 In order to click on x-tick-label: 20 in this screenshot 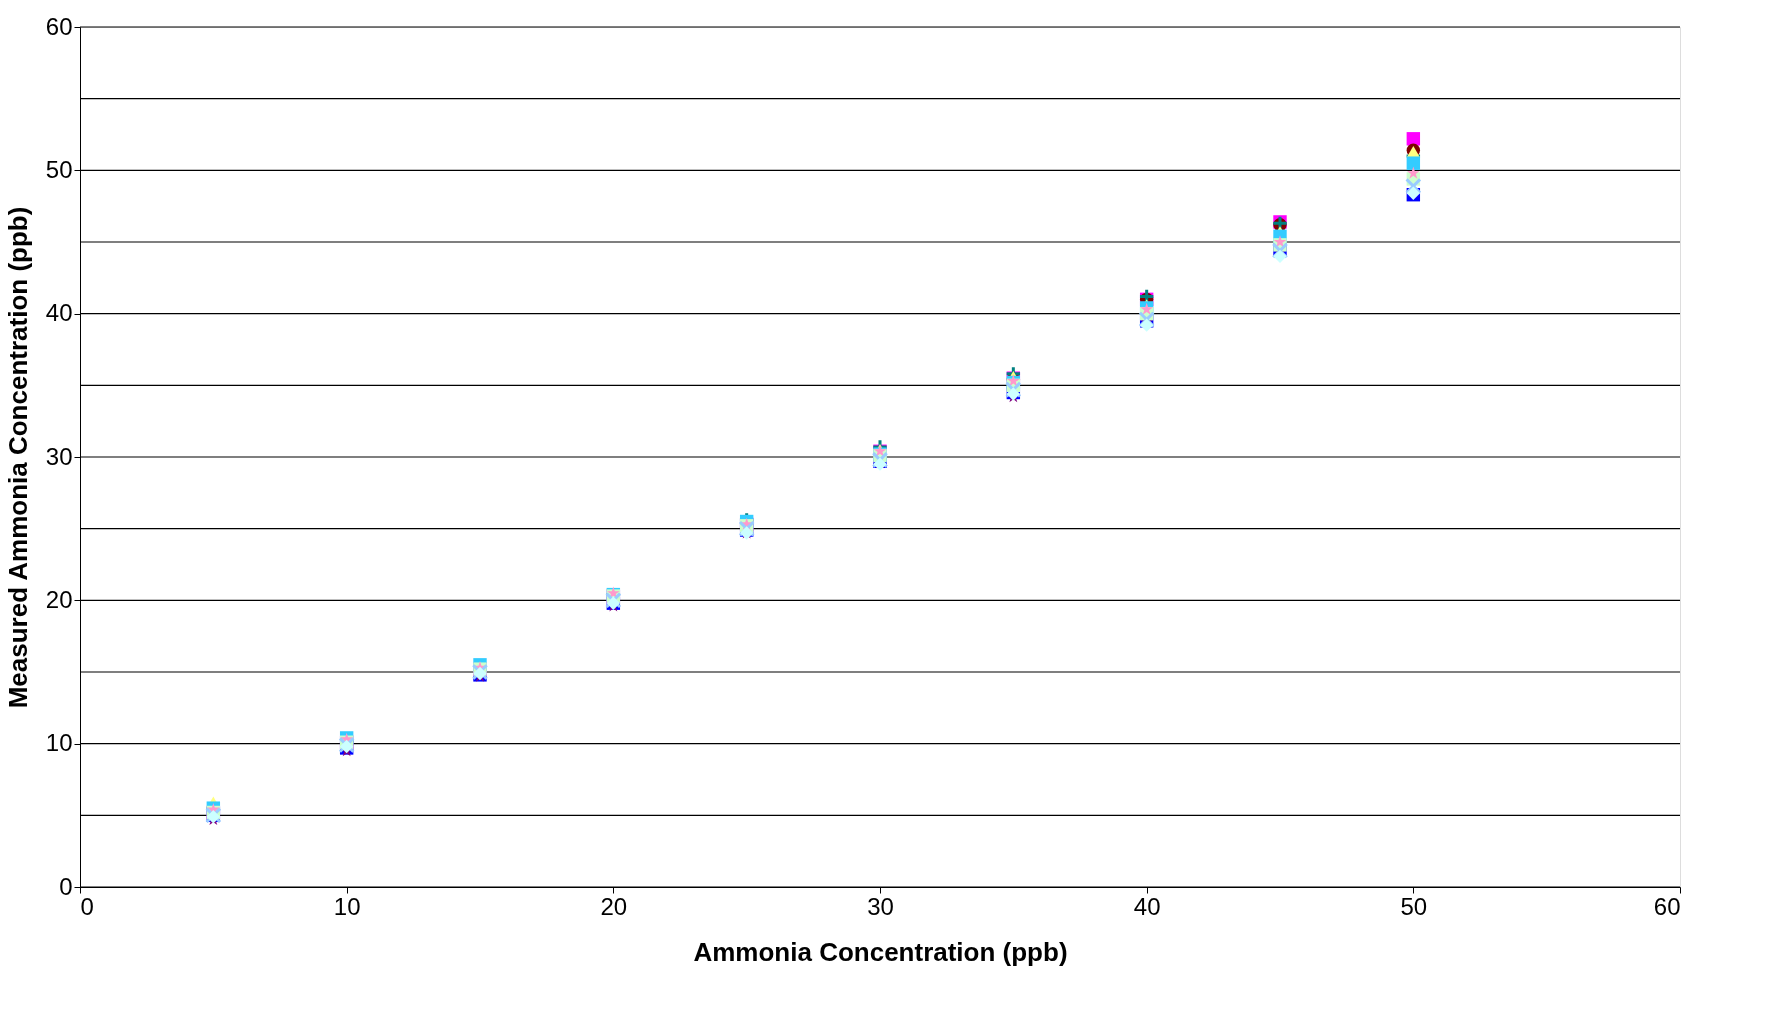, I will do `click(614, 906)`.